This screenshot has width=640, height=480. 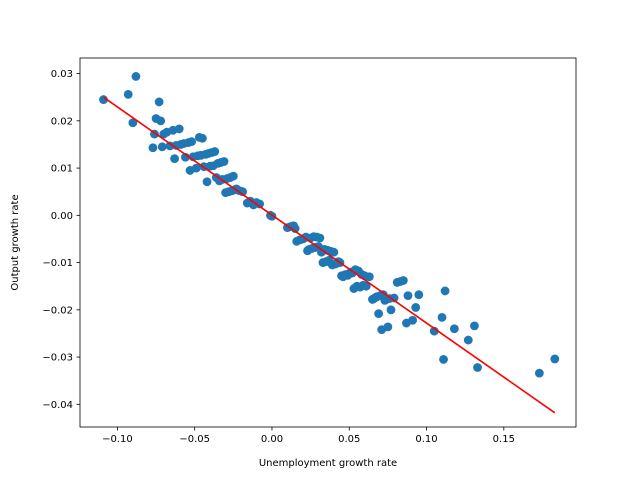 I want to click on x-tick-label: −0.10, so click(x=117, y=439).